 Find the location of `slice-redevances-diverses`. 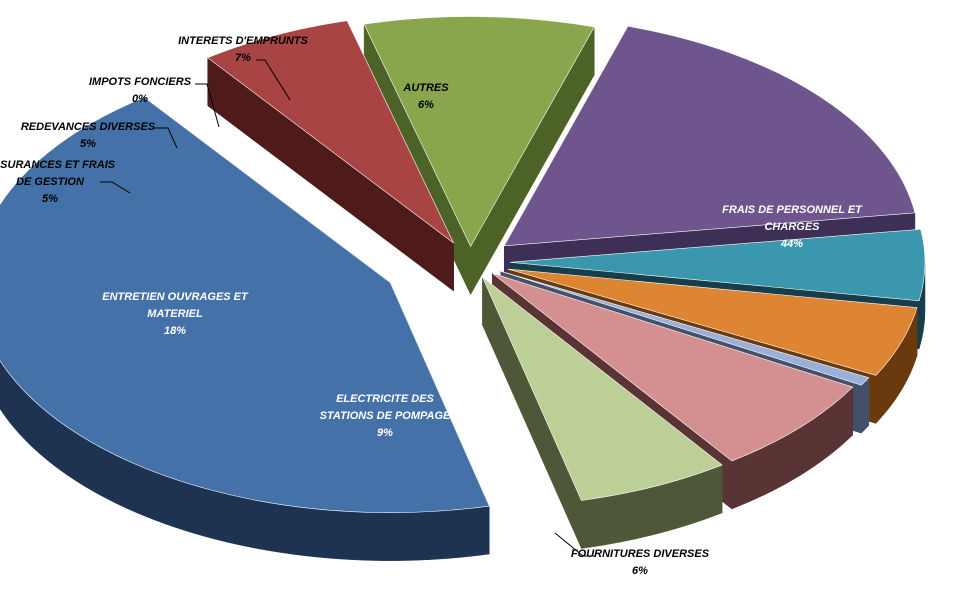

slice-redevances-diverses is located at coordinates (712, 322).